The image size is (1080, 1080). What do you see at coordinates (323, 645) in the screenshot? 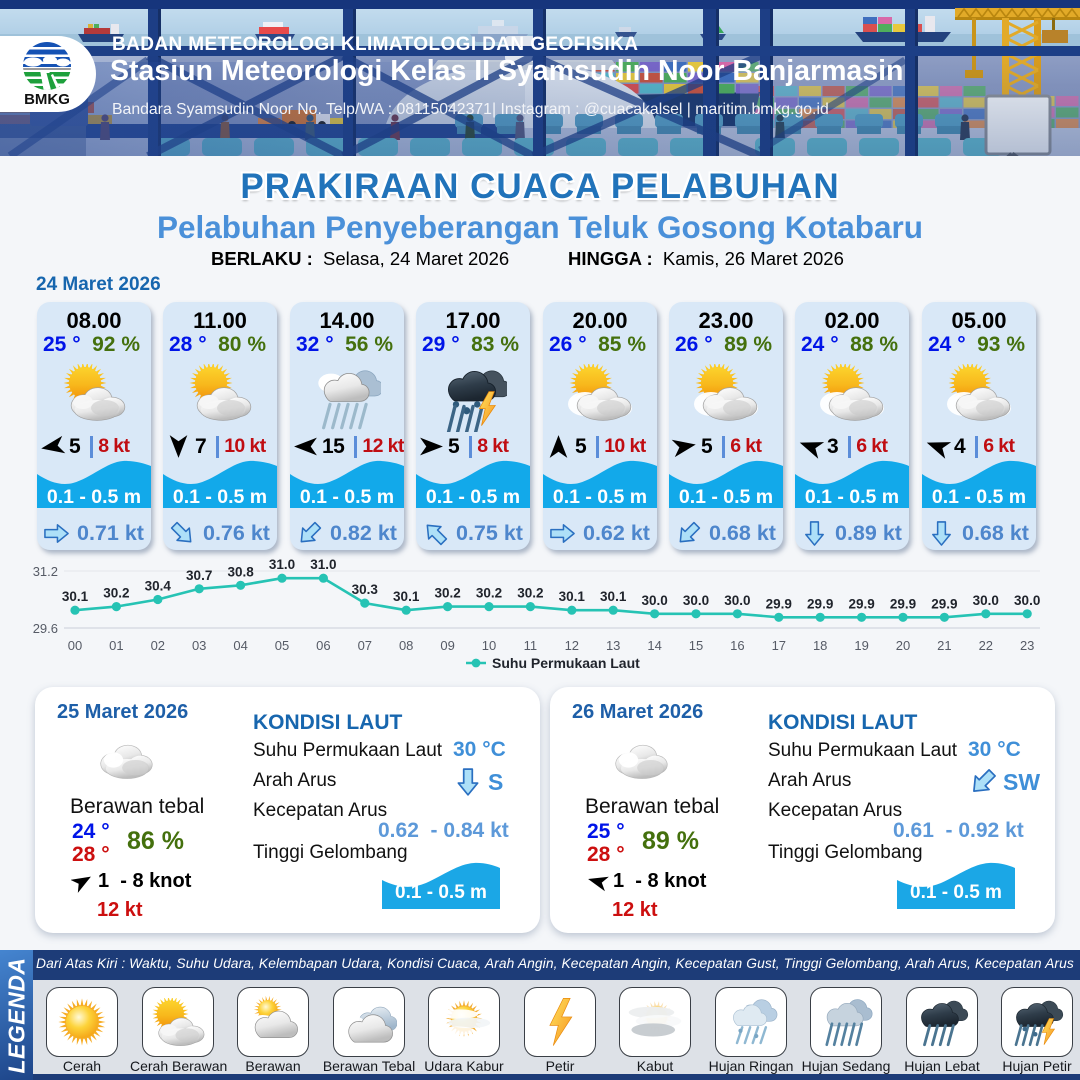
I see `svg-text: 06` at bounding box center [323, 645].